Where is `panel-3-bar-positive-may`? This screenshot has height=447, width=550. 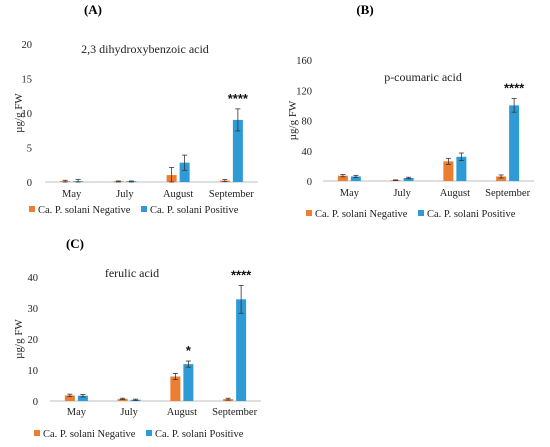
panel-3-bar-positive-may is located at coordinates (82, 398).